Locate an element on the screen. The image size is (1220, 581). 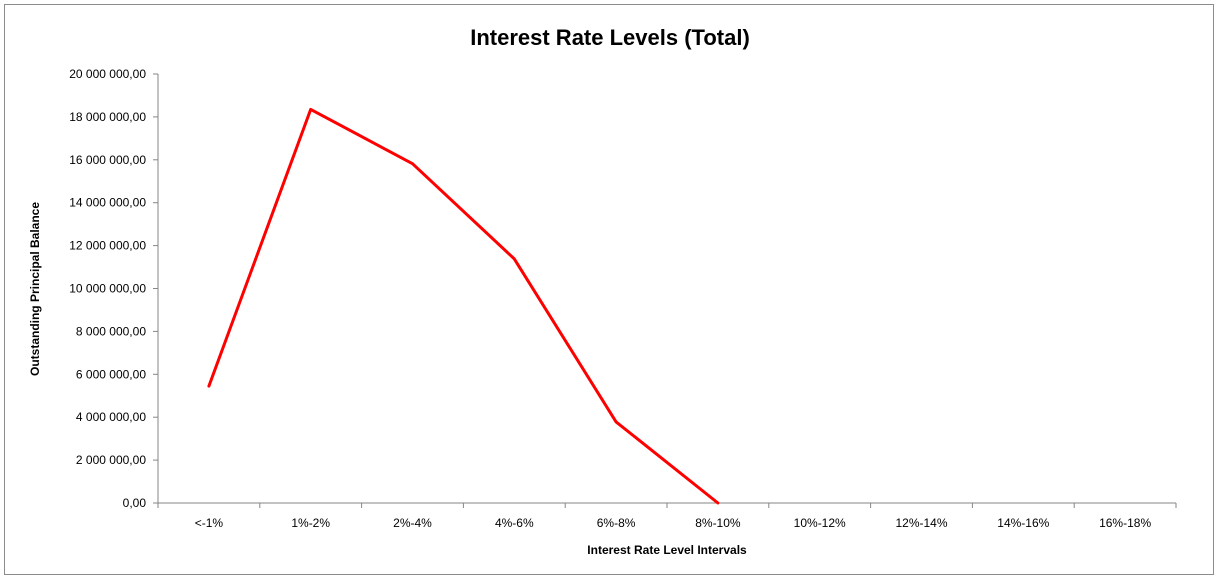
y-tick-label: 14 000 000,00 is located at coordinates (107, 203).